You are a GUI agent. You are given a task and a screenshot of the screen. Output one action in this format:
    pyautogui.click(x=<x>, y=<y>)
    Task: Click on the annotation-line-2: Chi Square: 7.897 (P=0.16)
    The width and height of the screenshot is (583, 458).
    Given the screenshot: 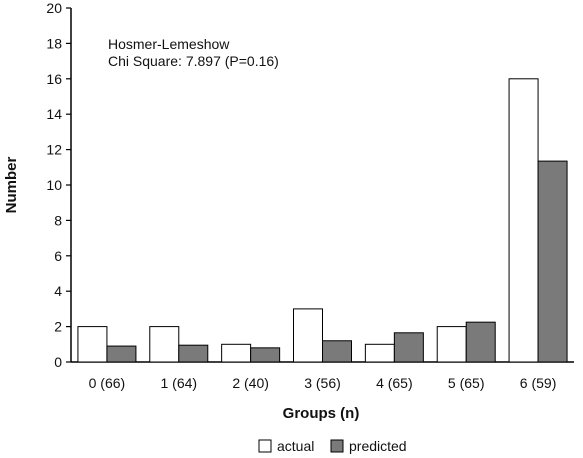 What is the action you would take?
    pyautogui.click(x=193, y=61)
    